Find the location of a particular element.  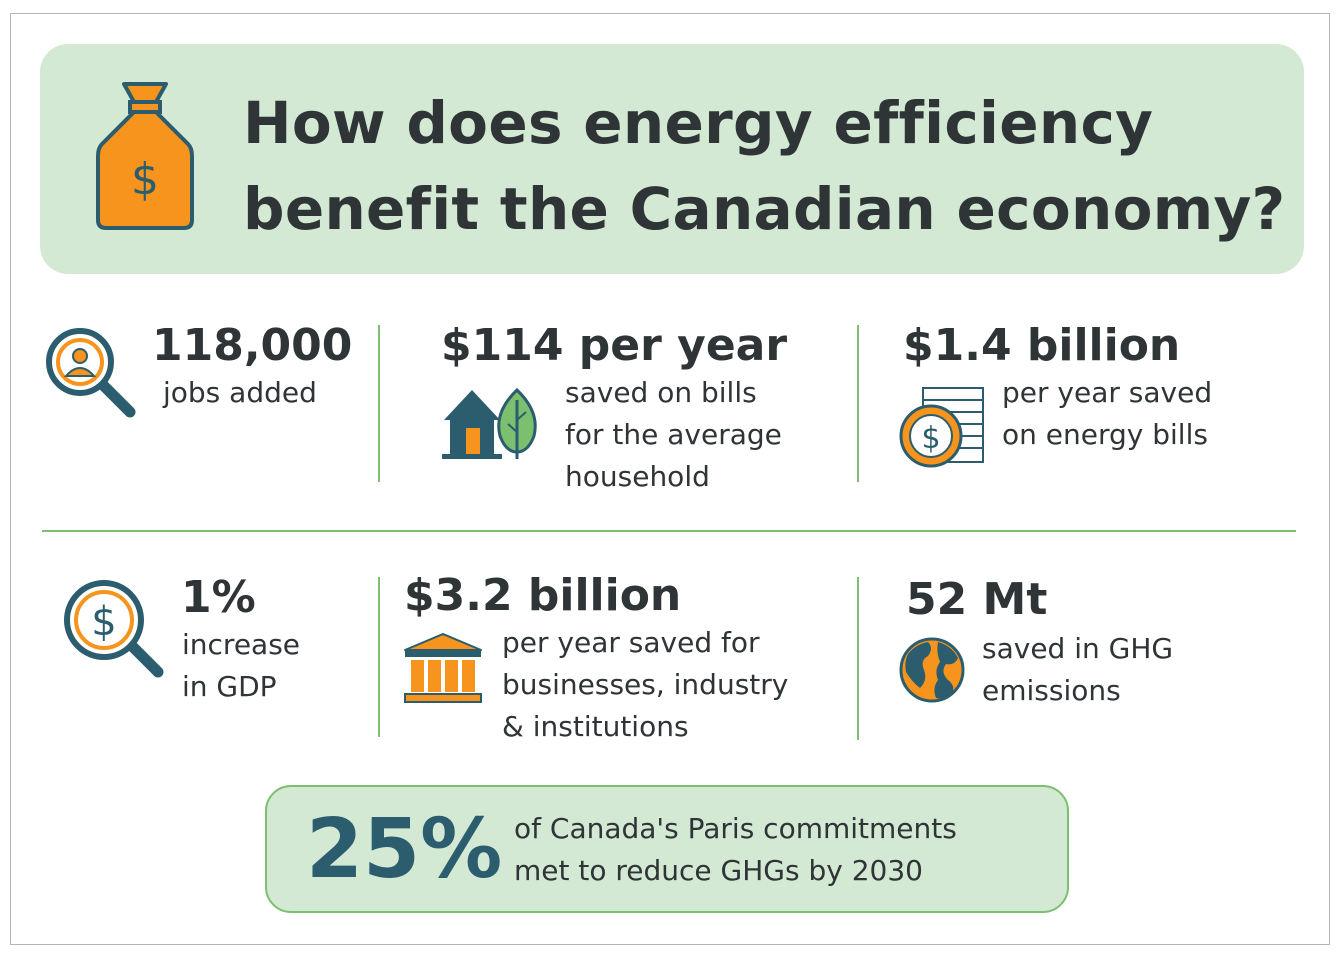

stat-household-value: $114 per year is located at coordinates (614, 345).